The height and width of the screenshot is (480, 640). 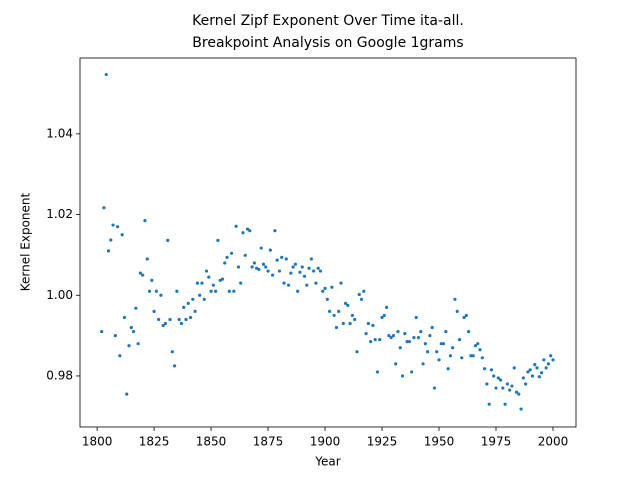 What do you see at coordinates (382, 442) in the screenshot?
I see `x-tick-label: 1925` at bounding box center [382, 442].